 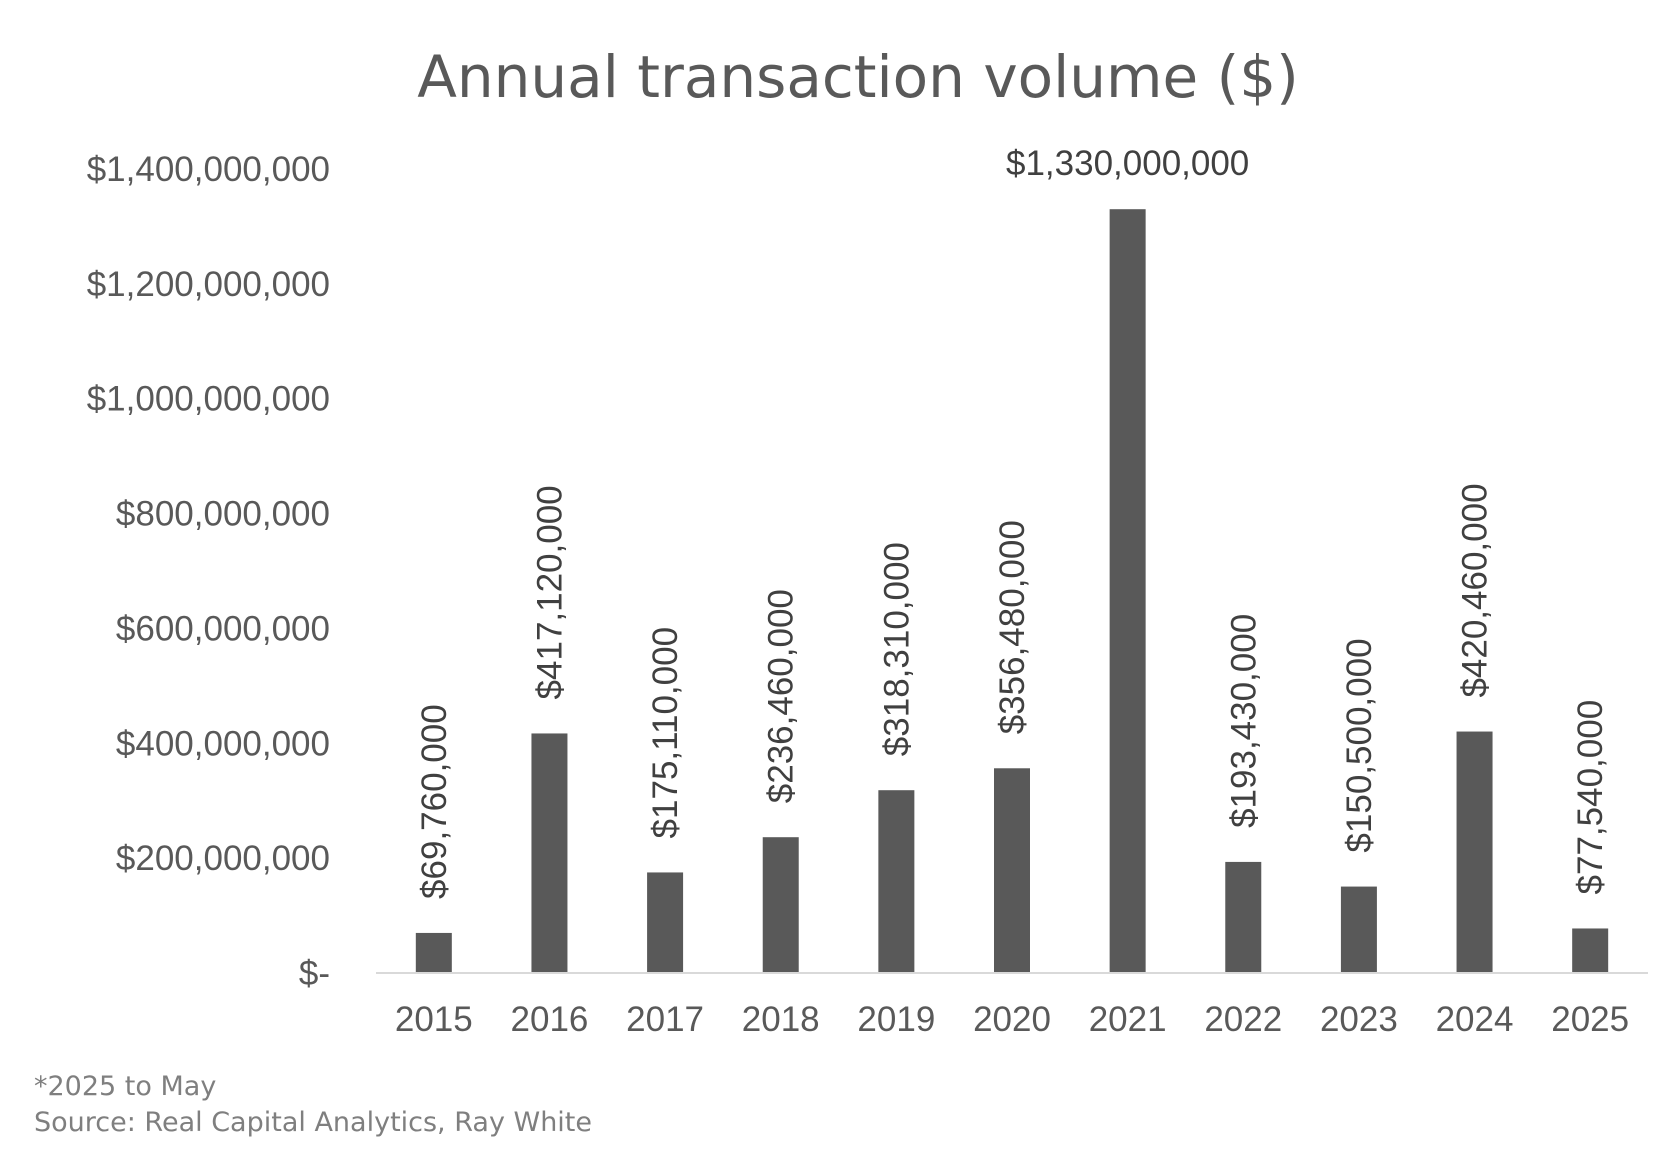 I want to click on y-tick-label: $600,000,000, so click(x=223, y=628).